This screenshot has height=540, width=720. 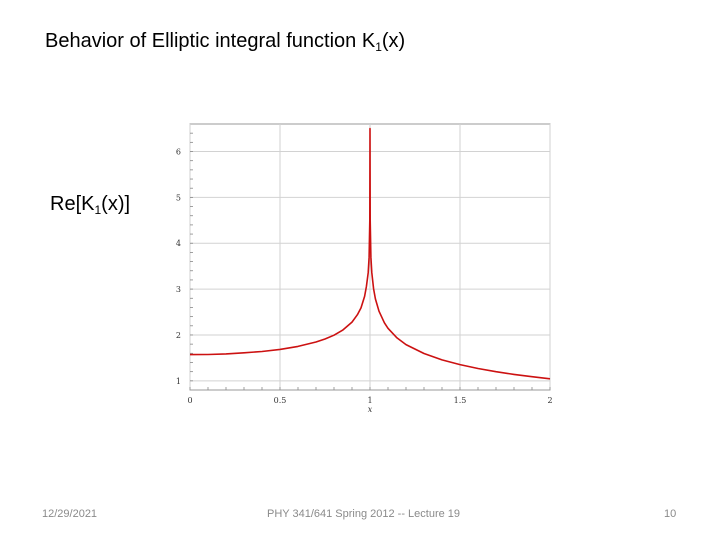 What do you see at coordinates (370, 409) in the screenshot?
I see `x-axis-label: x` at bounding box center [370, 409].